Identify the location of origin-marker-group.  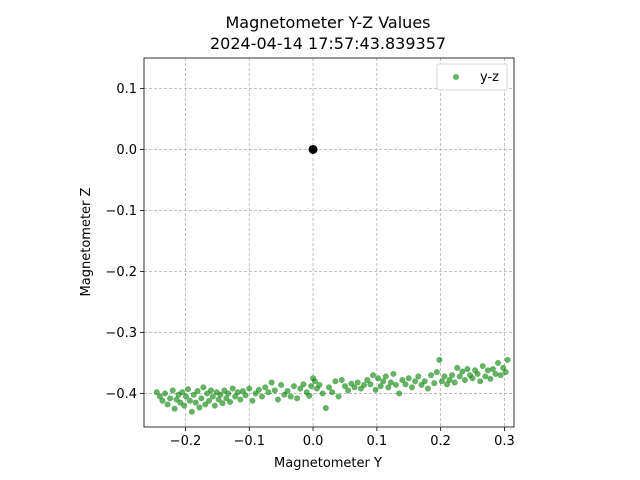
(313, 149).